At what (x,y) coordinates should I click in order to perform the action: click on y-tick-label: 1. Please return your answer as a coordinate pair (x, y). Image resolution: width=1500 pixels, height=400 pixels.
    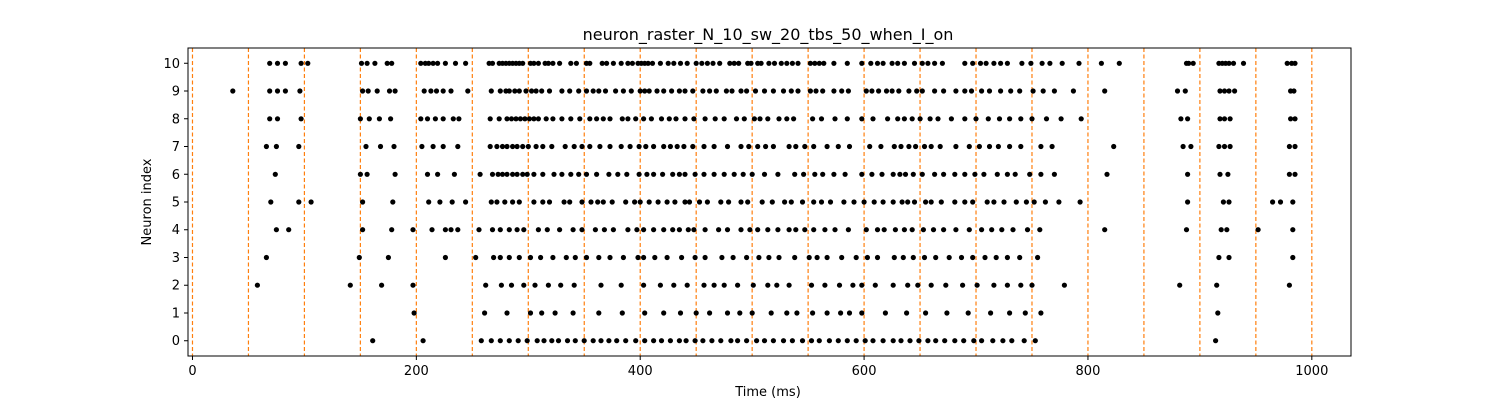
    Looking at the image, I should click on (176, 313).